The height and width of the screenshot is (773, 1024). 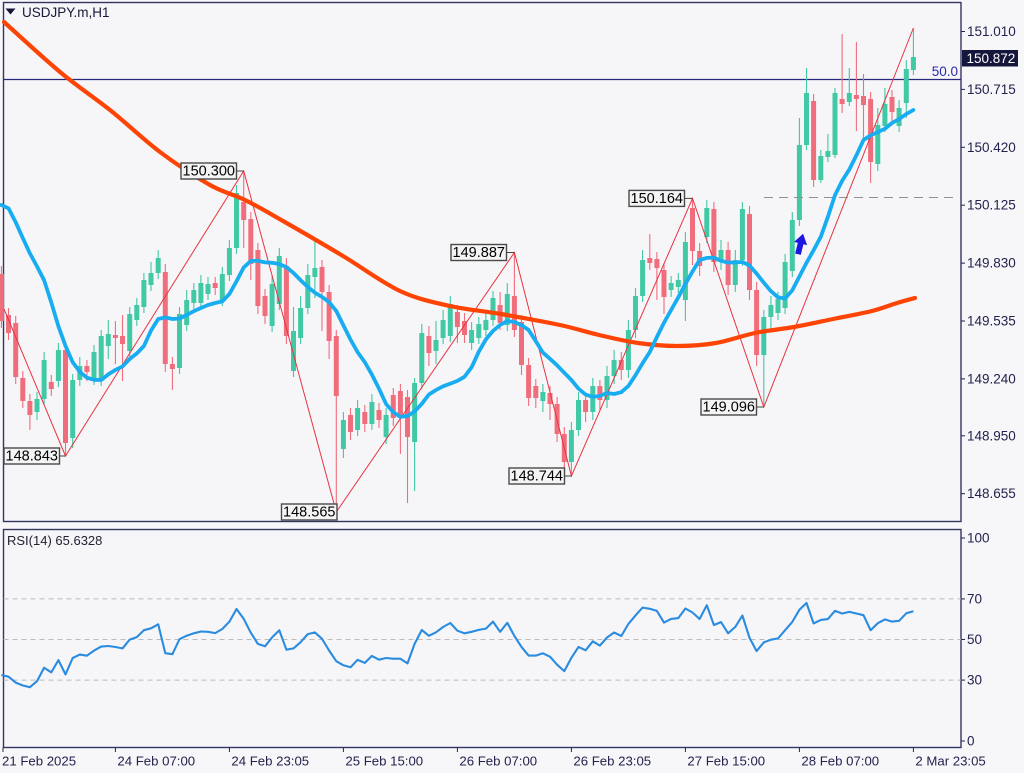 What do you see at coordinates (974, 680) in the screenshot?
I see `svg-text: 30` at bounding box center [974, 680].